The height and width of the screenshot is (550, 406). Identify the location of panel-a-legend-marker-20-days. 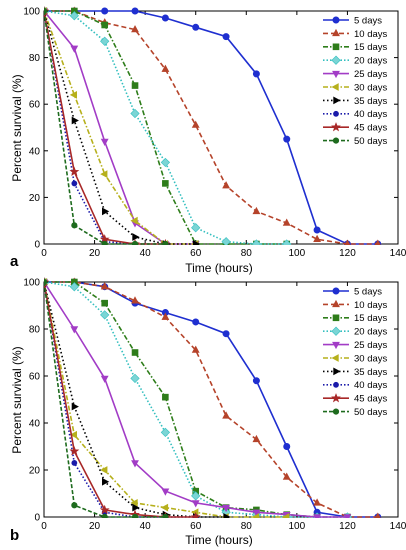
(336, 60).